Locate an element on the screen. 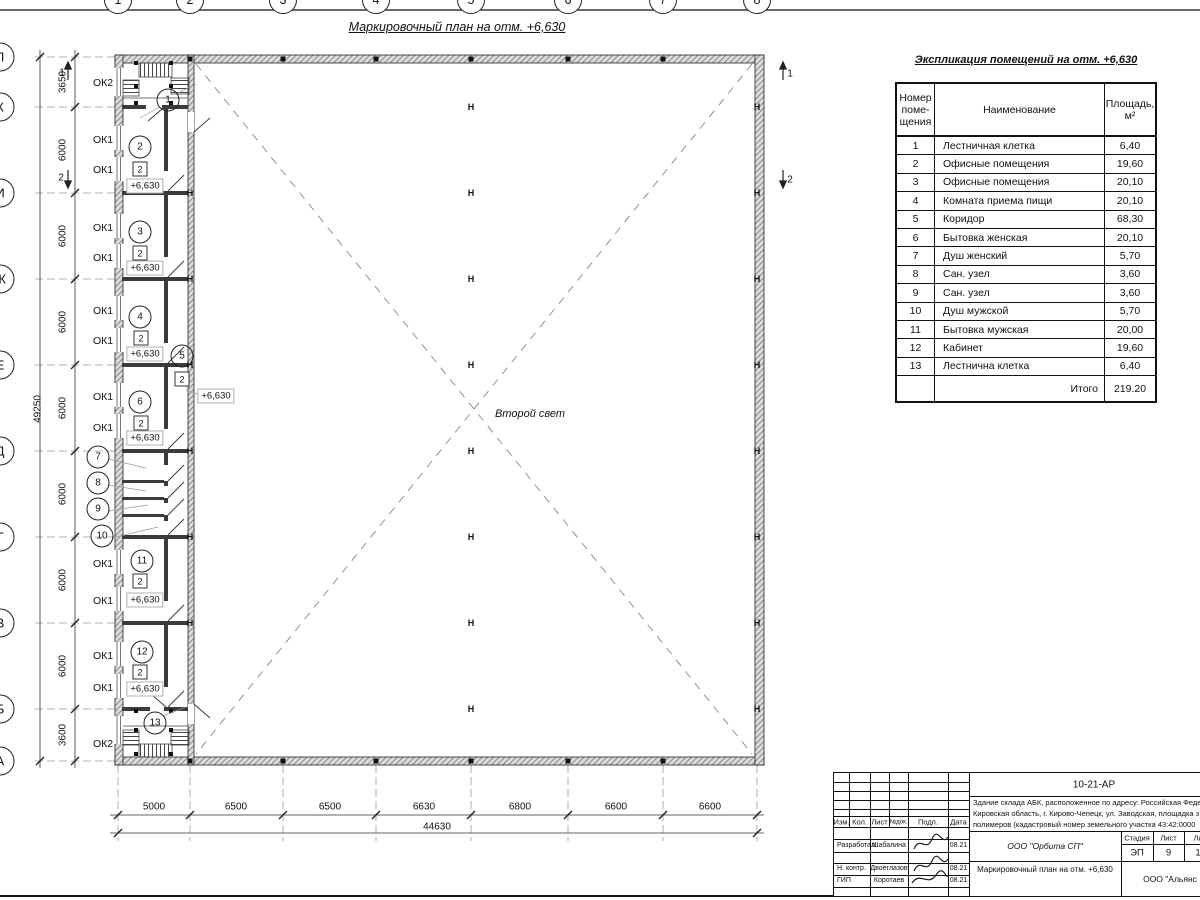 The width and height of the screenshot is (1200, 900). table-row: 7 Душ женский 5,70 is located at coordinates (1026, 255).